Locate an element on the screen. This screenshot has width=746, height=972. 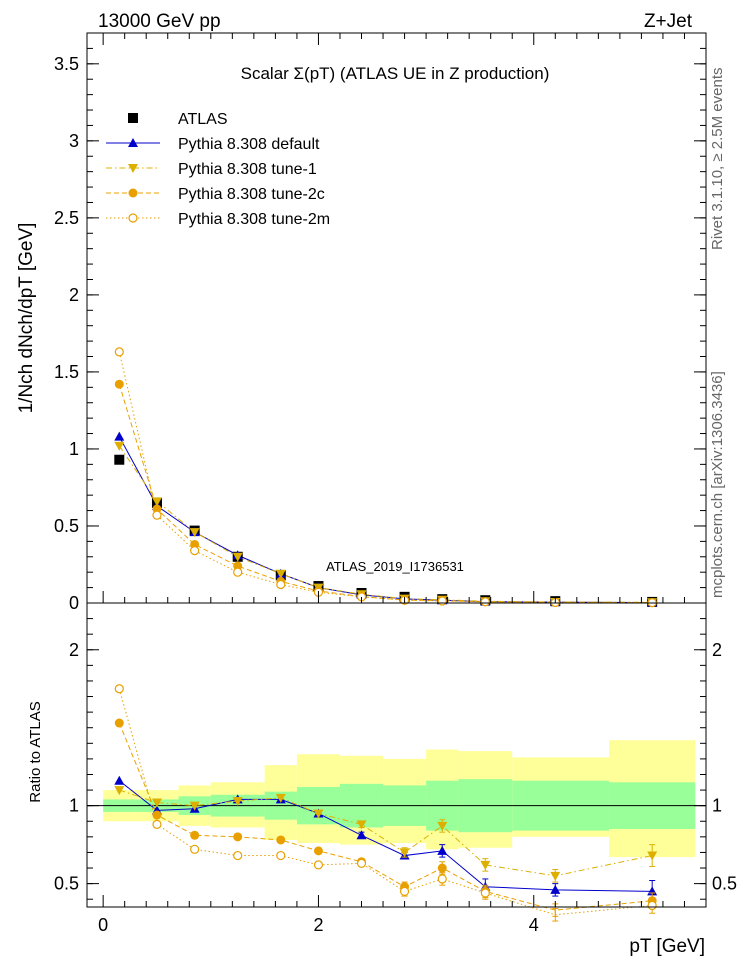
legend-label: Pythia 8.308 default is located at coordinates (249, 144).